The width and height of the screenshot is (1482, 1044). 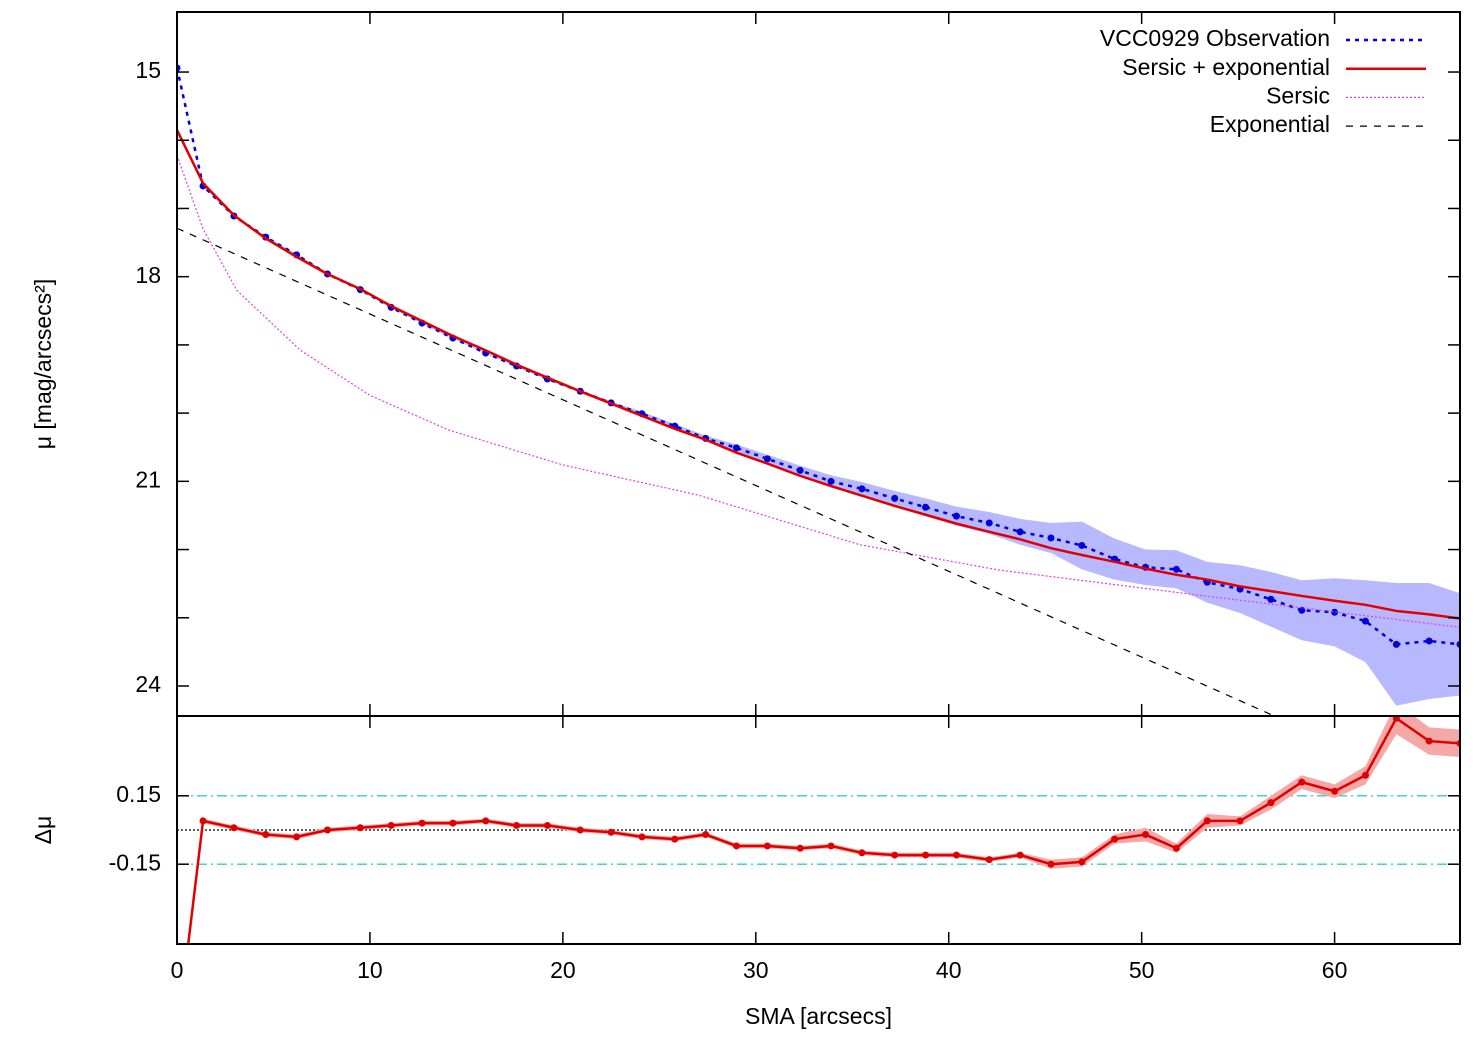 What do you see at coordinates (148, 70) in the screenshot?
I see `y-tick-label: 15` at bounding box center [148, 70].